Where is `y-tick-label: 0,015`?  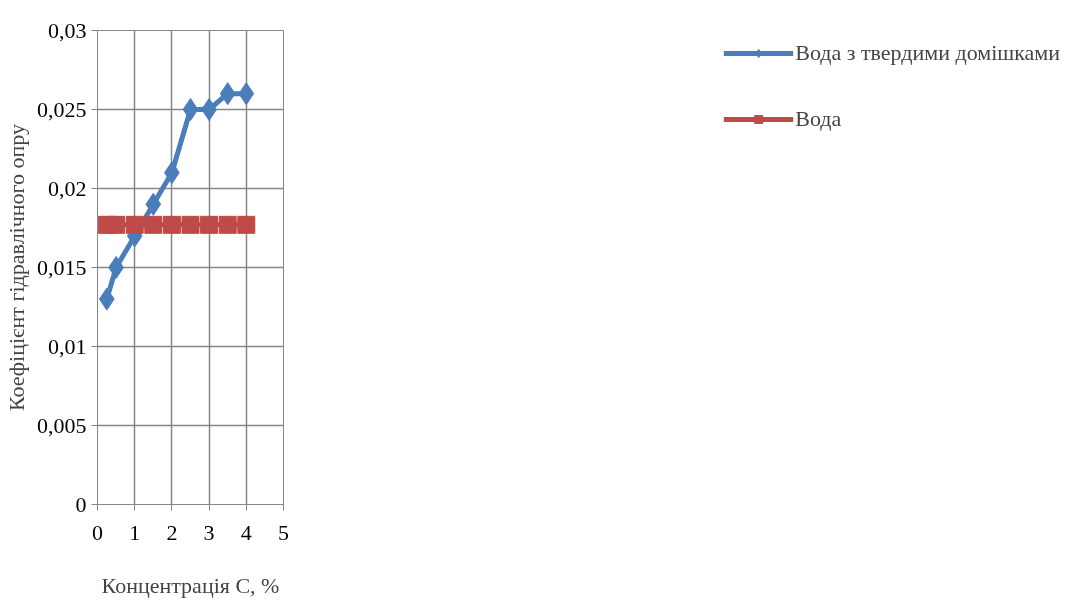 y-tick-label: 0,015 is located at coordinates (62, 267).